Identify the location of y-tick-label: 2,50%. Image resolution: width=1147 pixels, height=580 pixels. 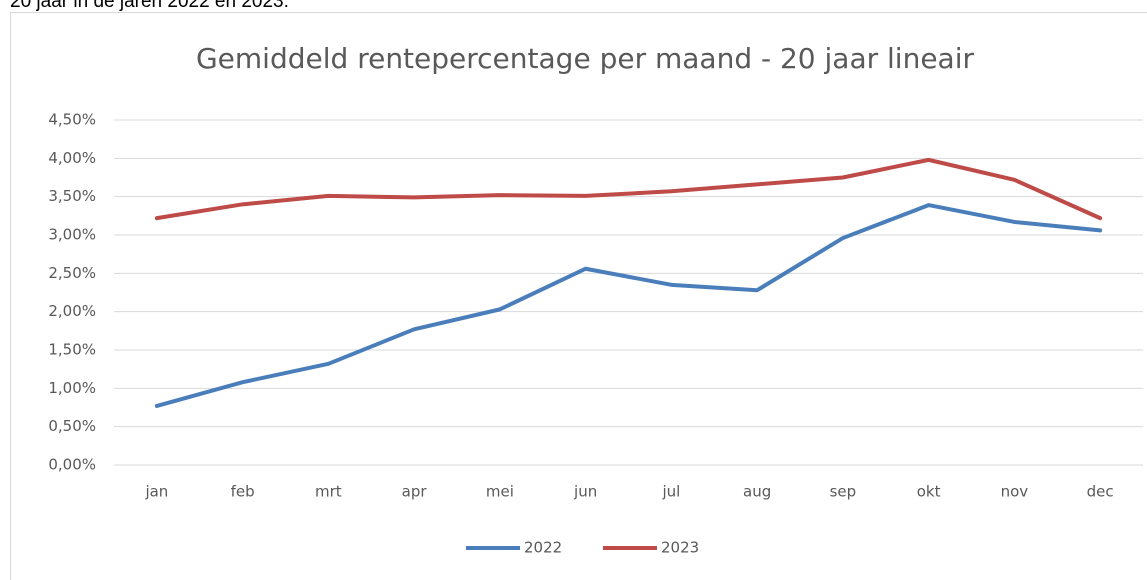
(72, 273).